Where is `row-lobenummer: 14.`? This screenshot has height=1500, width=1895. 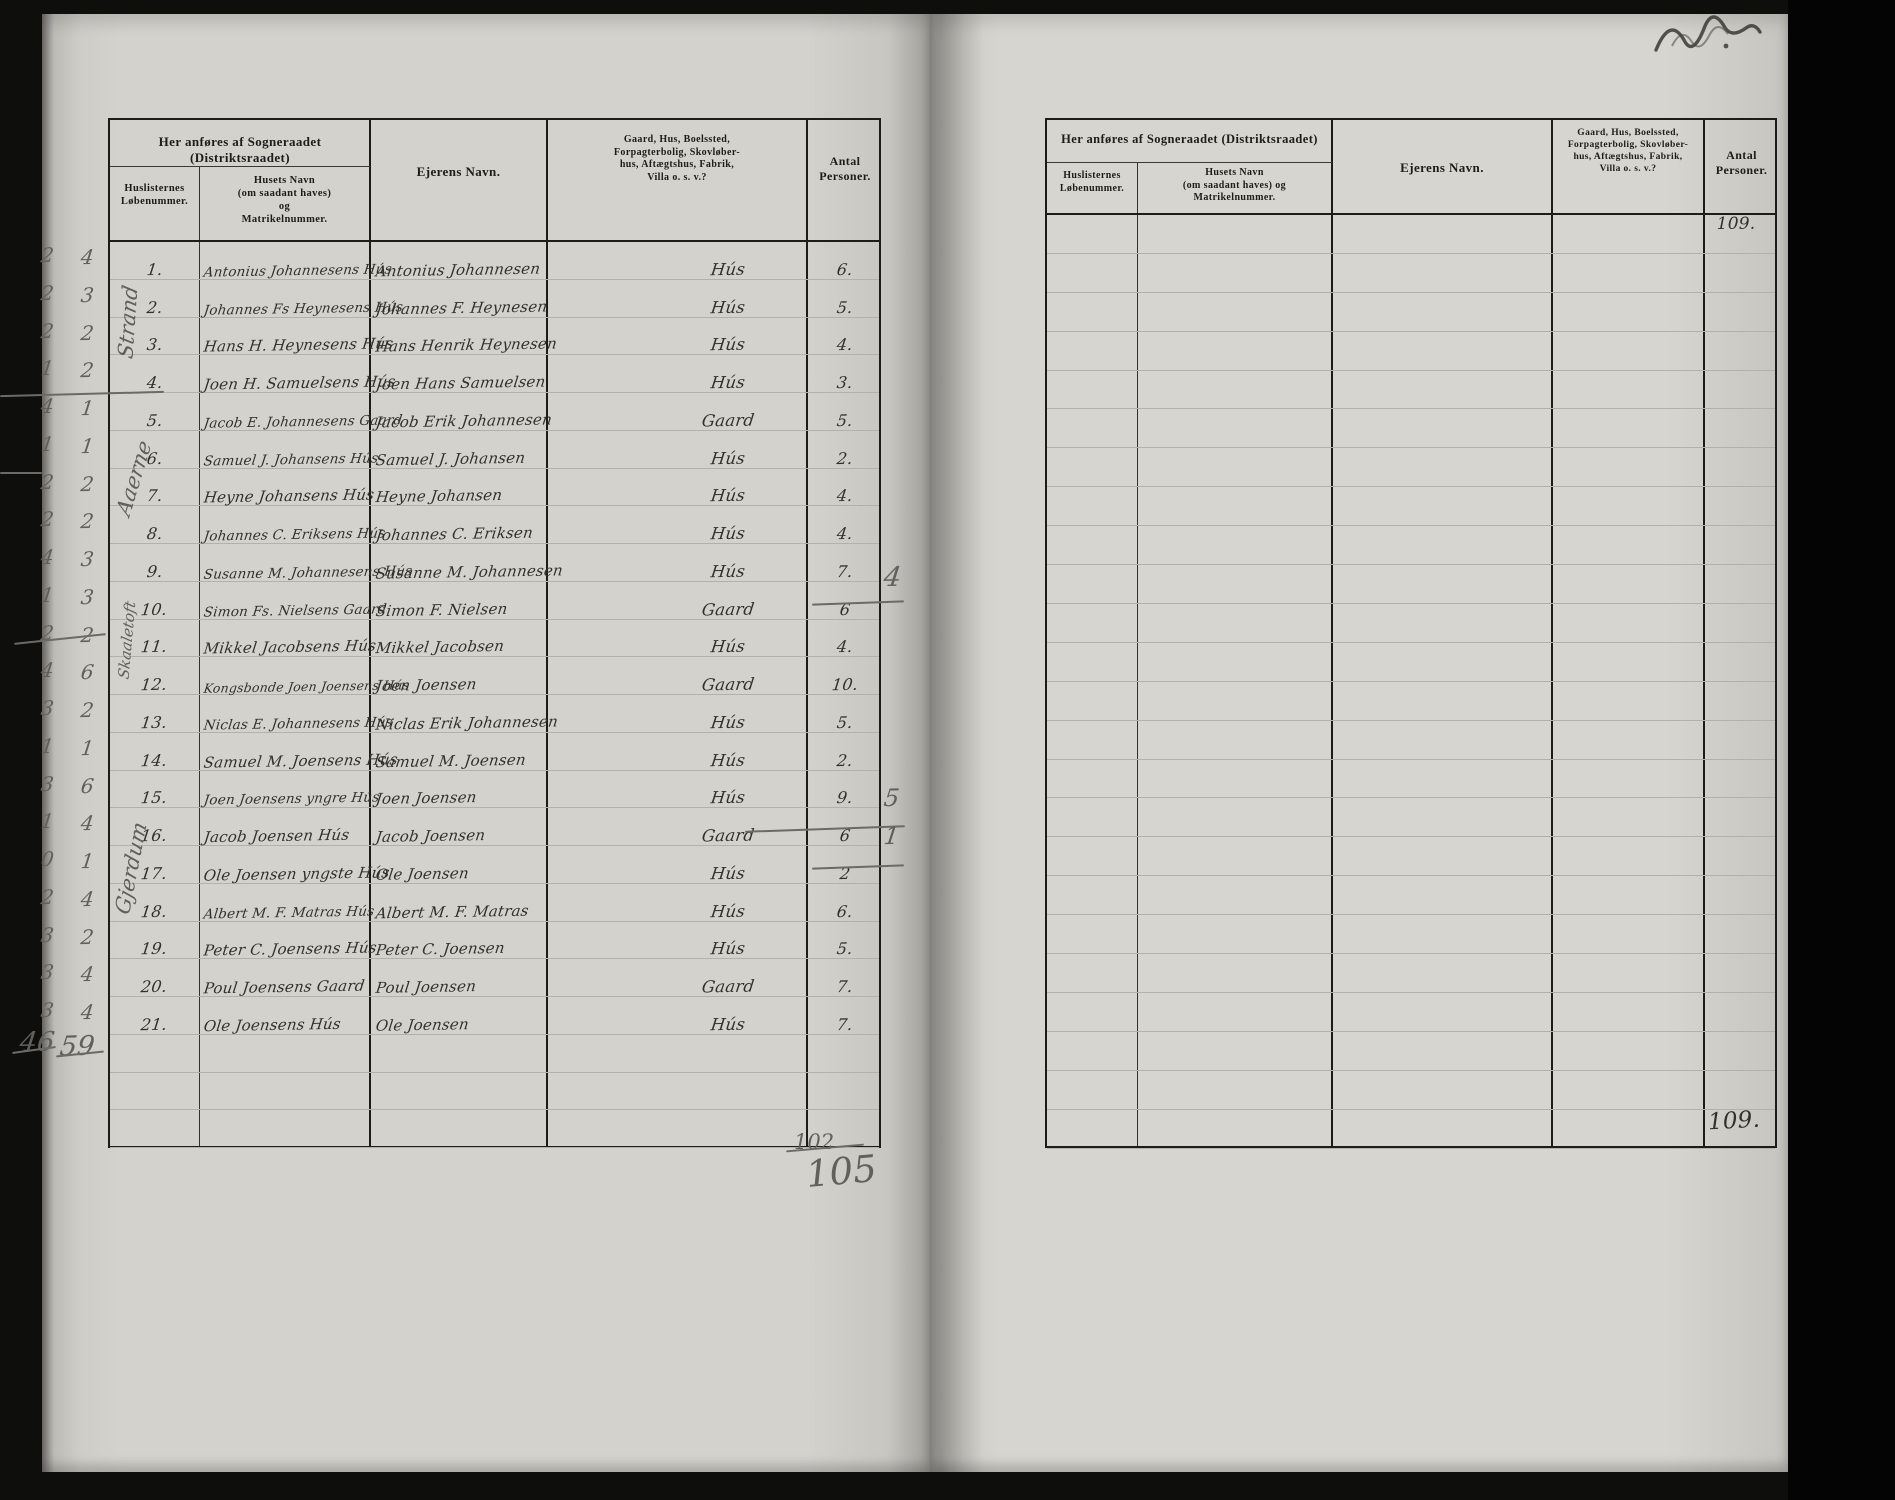 row-lobenummer: 14. is located at coordinates (154, 760).